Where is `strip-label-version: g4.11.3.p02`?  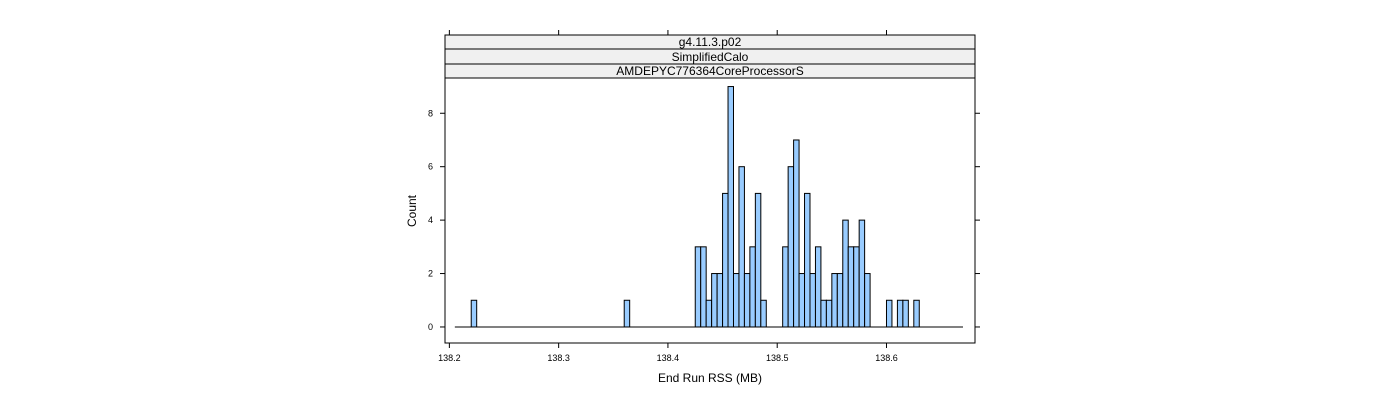 strip-label-version: g4.11.3.p02 is located at coordinates (710, 42).